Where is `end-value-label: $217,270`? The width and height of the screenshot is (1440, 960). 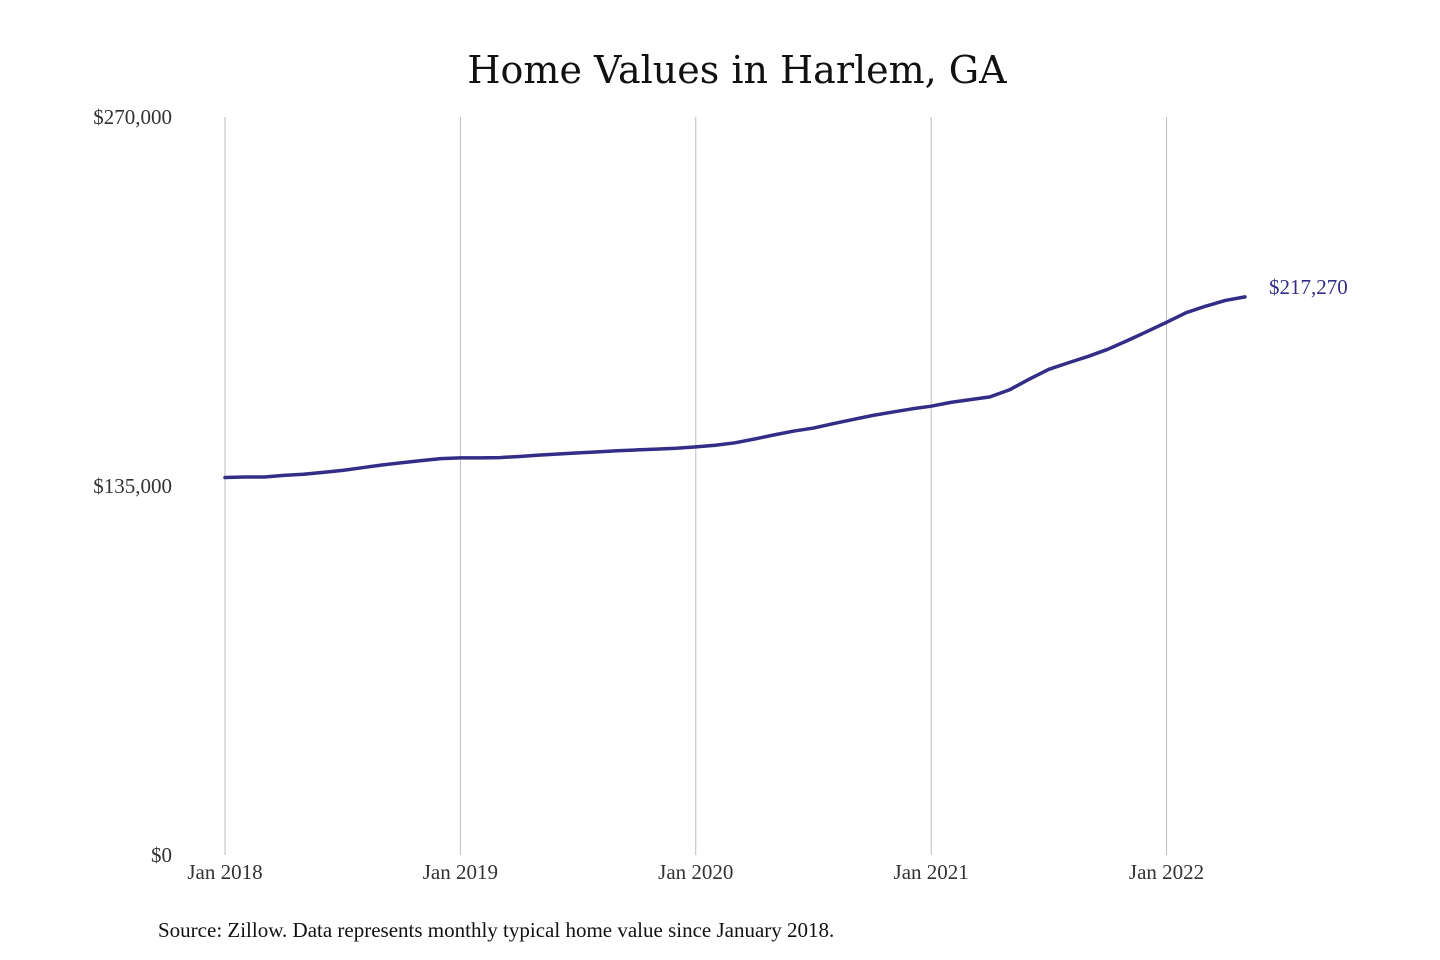 end-value-label: $217,270 is located at coordinates (1308, 287).